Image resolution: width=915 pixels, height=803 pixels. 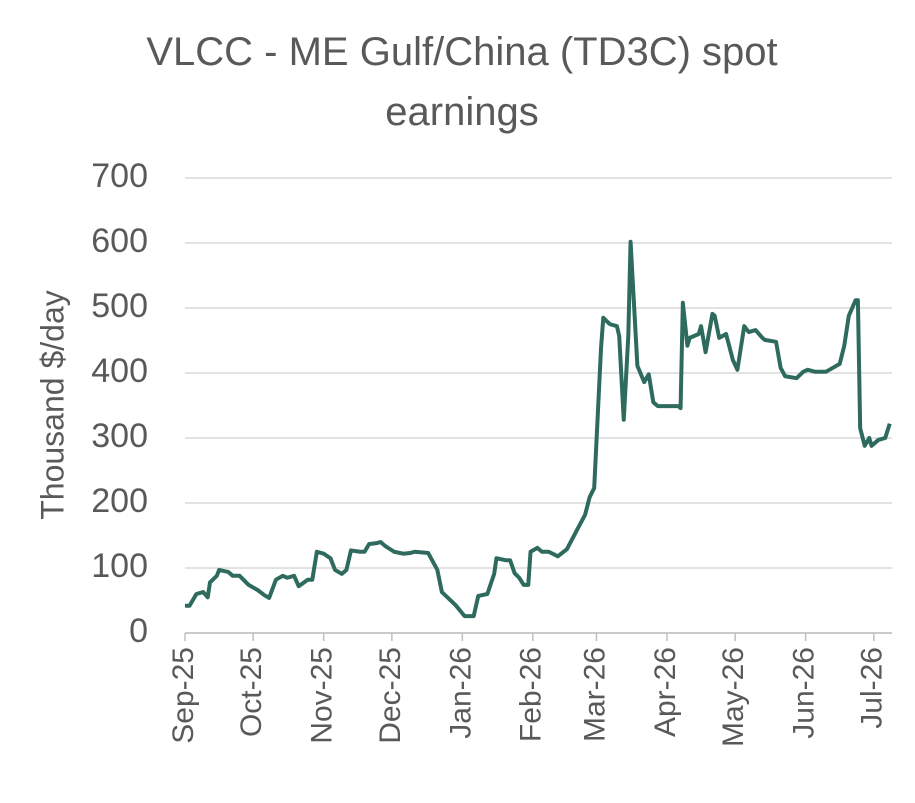 I want to click on x-tick-label: Dec-25, so click(x=390, y=695).